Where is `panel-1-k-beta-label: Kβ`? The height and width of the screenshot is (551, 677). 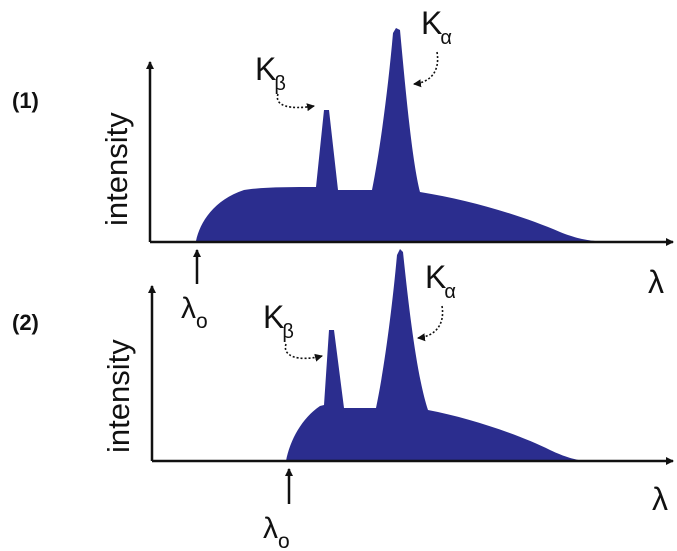
panel-1-k-beta-label: Kβ is located at coordinates (270, 73).